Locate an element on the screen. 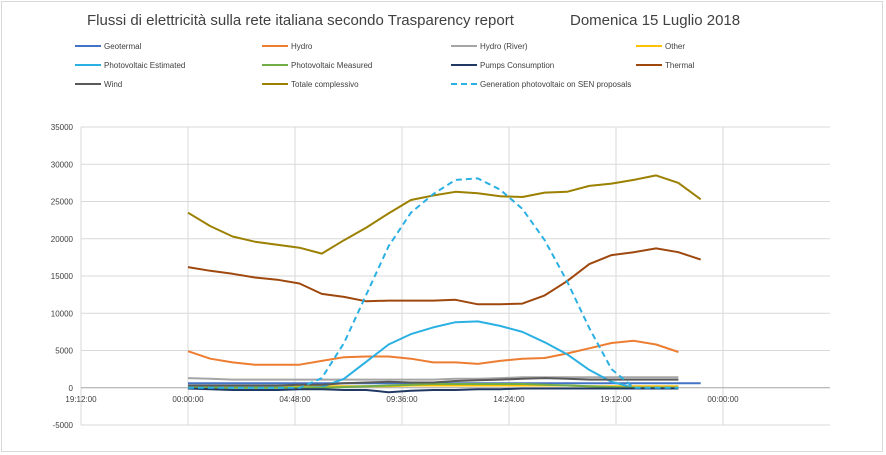  legend-label: Photovoltaic Measured is located at coordinates (332, 65).